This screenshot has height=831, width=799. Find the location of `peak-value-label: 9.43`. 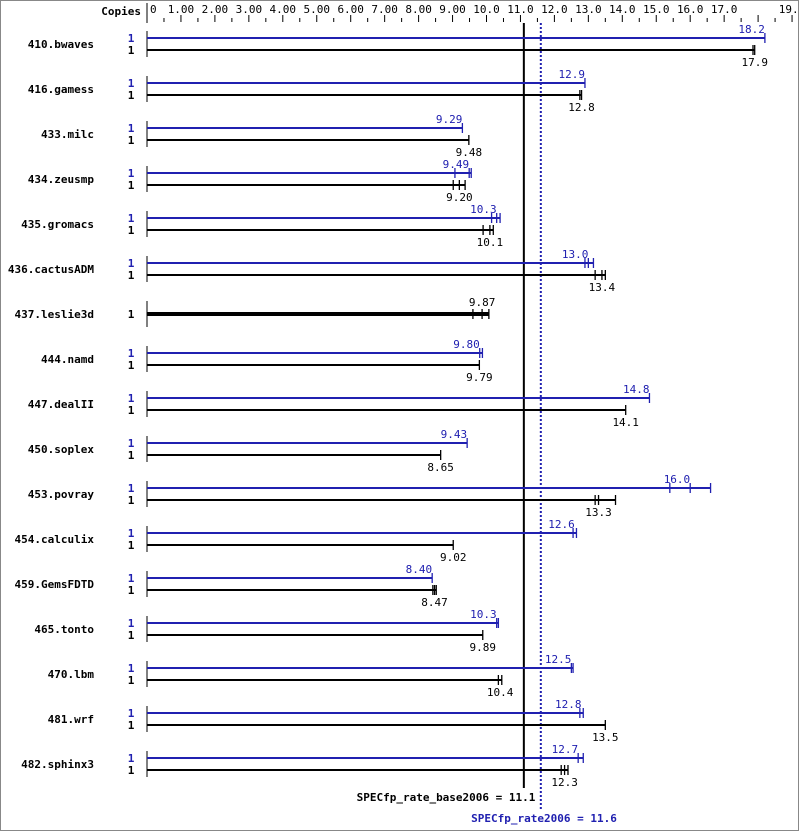

peak-value-label: 9.43 is located at coordinates (454, 434).